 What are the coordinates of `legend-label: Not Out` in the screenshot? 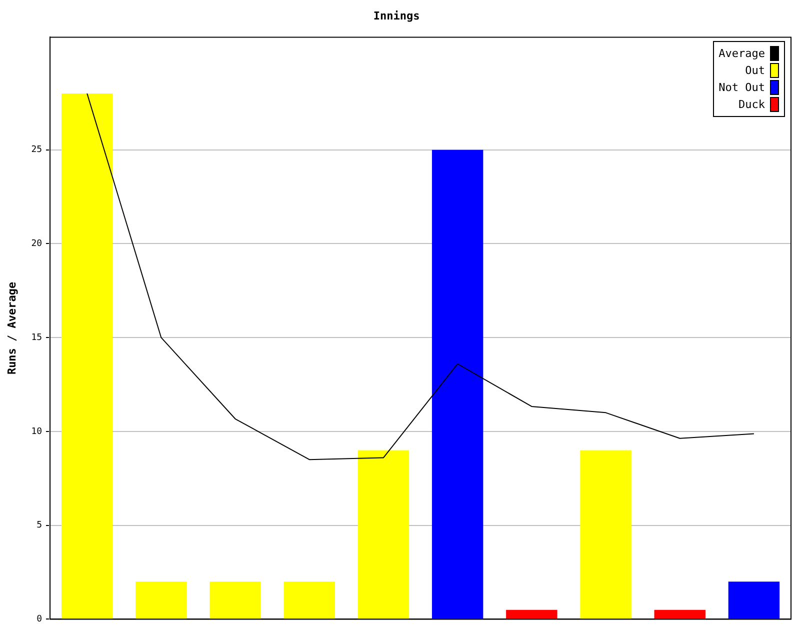 It's located at (741, 88).